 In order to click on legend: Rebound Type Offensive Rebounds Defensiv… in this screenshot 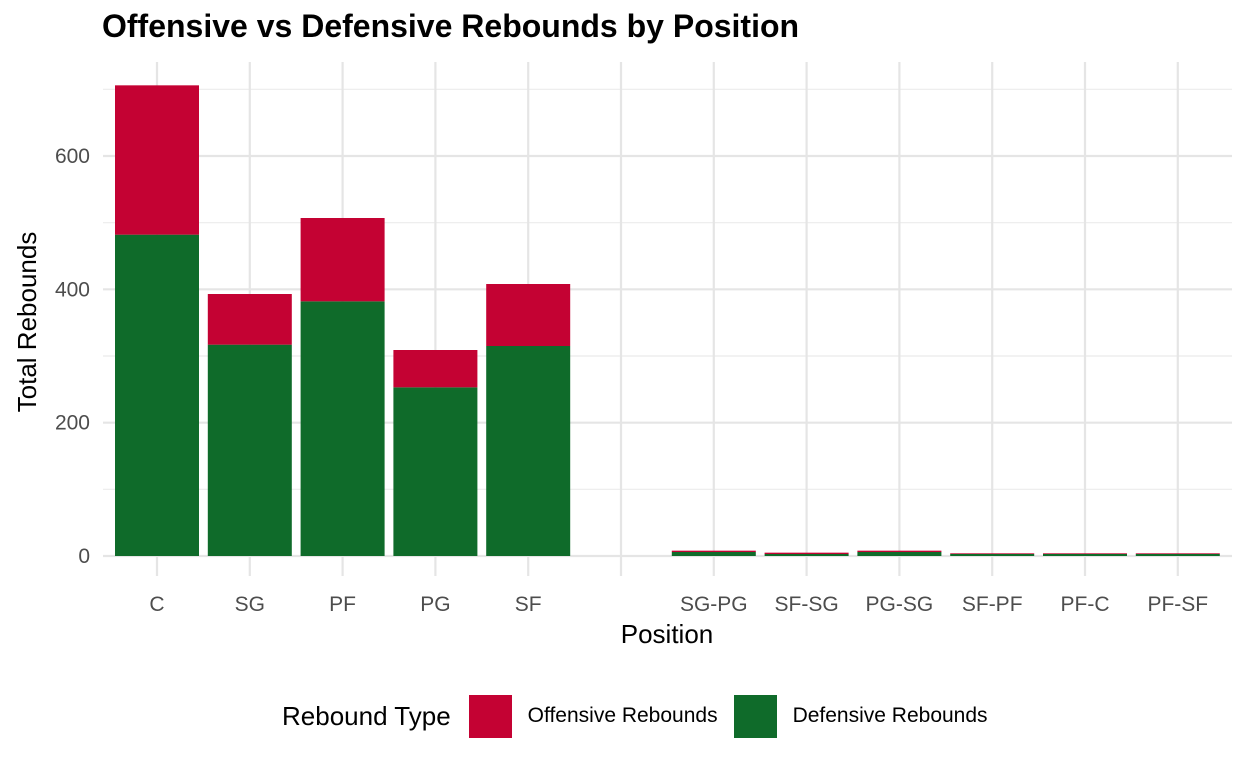, I will do `click(643, 716)`.